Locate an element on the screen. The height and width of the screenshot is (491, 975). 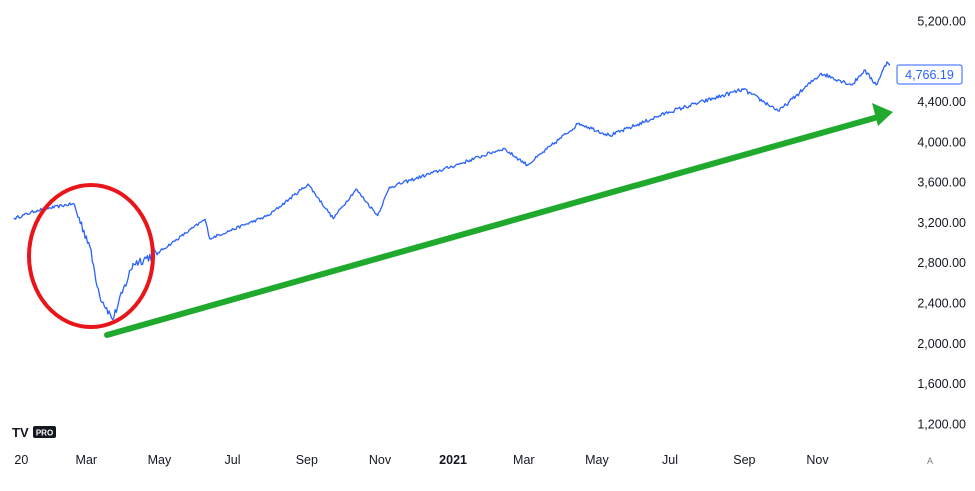
y-tick-label: 2,800.00 is located at coordinates (941, 263).